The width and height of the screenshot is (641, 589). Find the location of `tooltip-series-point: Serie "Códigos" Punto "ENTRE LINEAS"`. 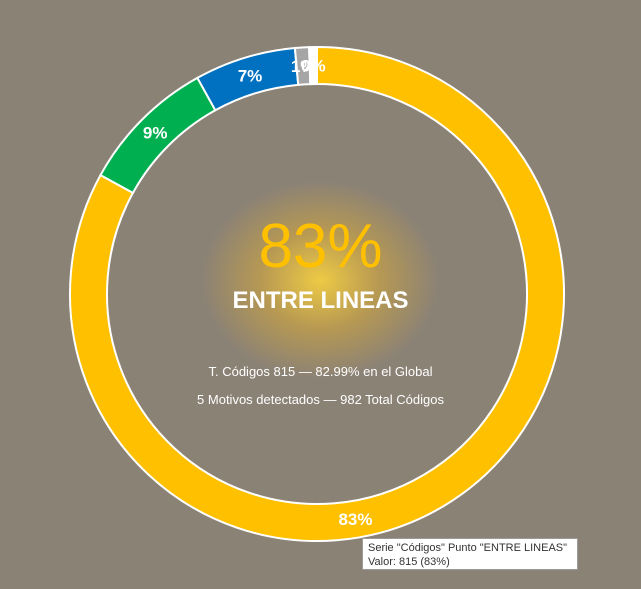

tooltip-series-point: Serie "Códigos" Punto "ENTRE LINEAS" is located at coordinates (468, 548).